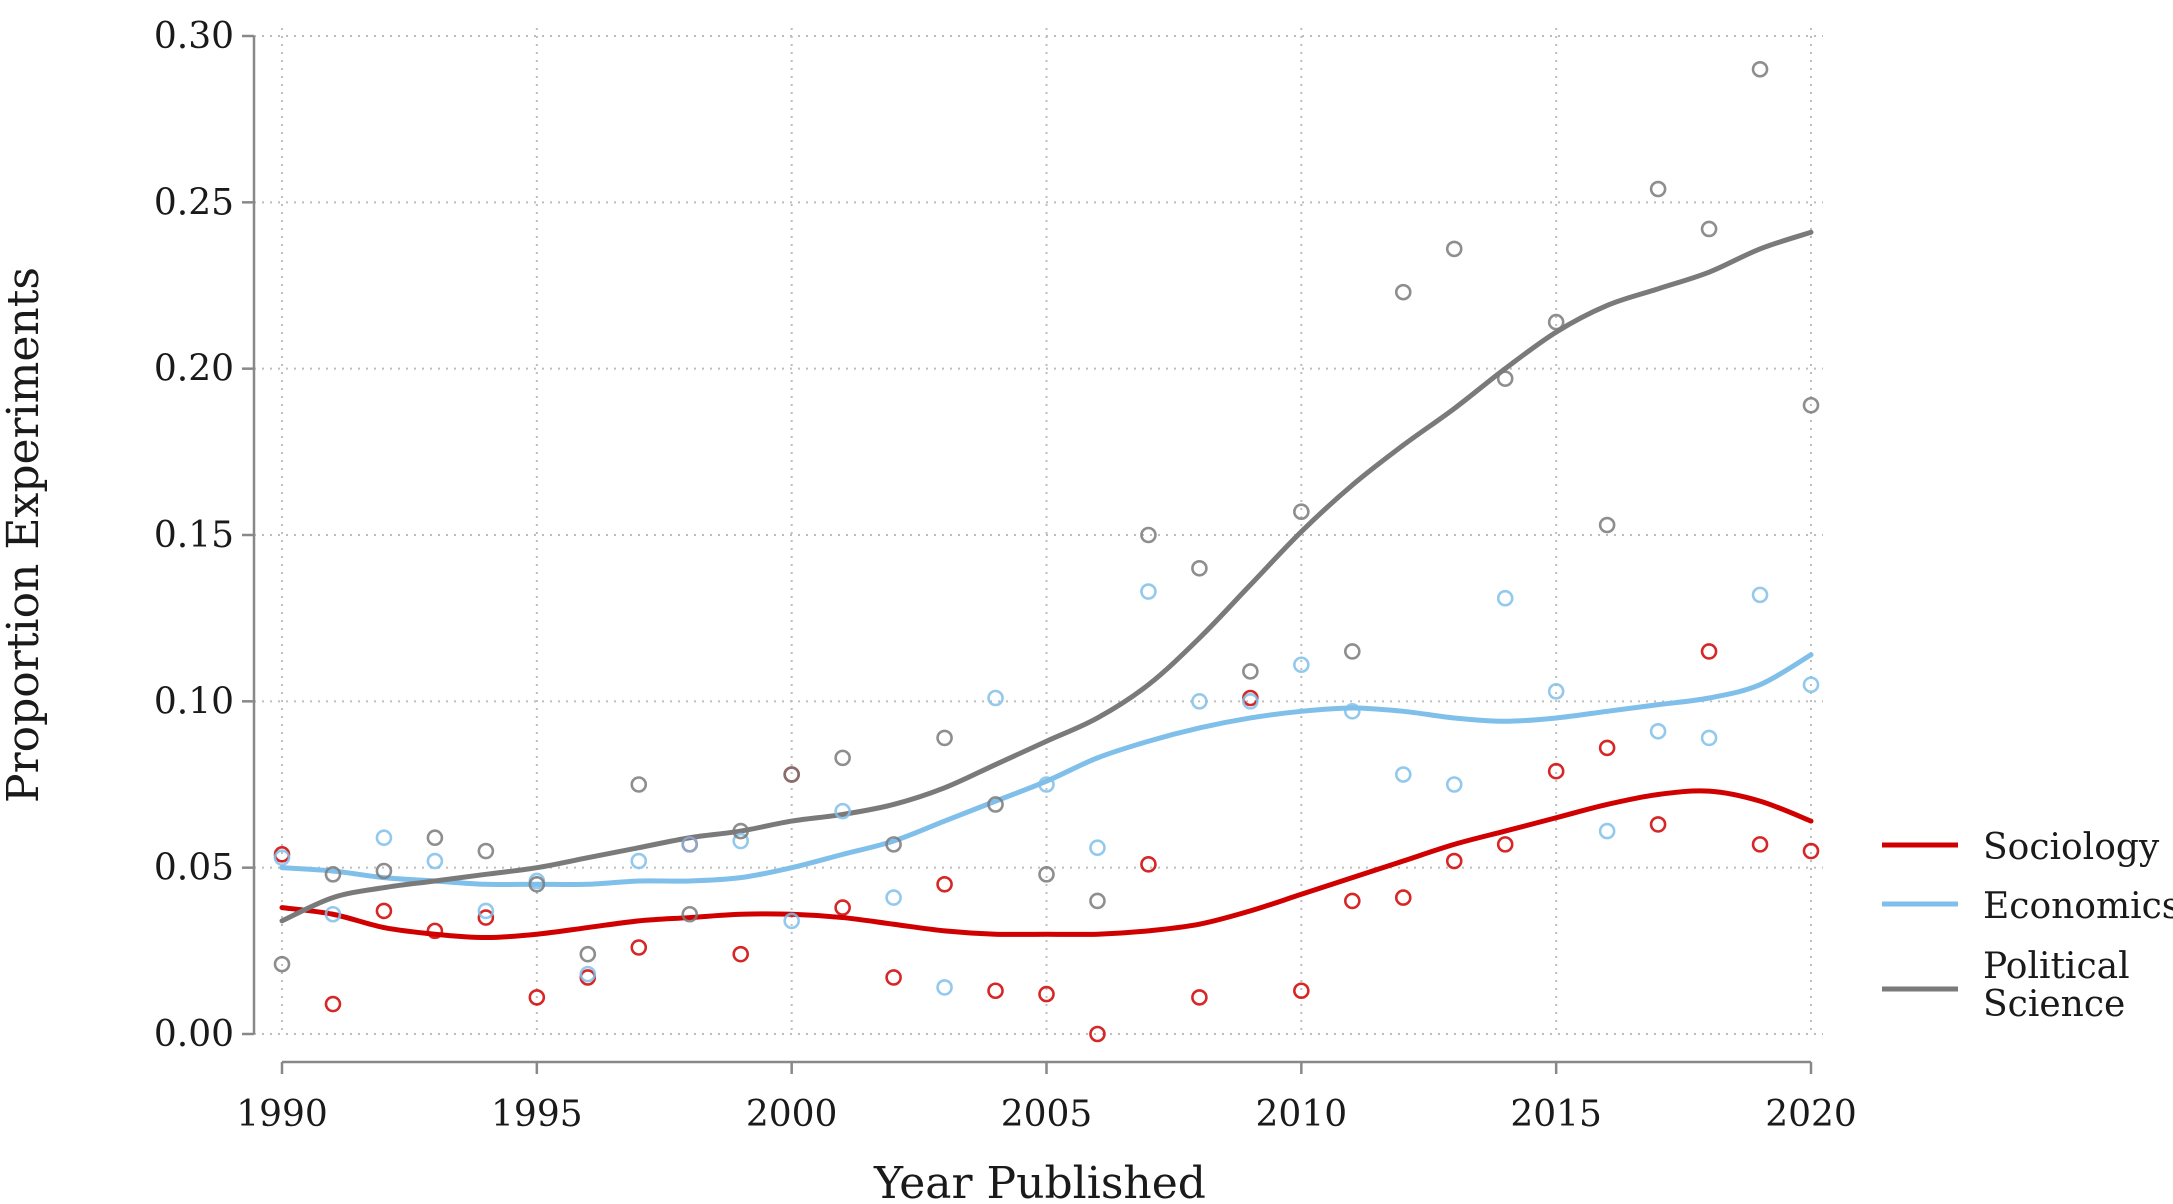 The image size is (2173, 1204). I want to click on legend-item-economics: Economics, so click(2027, 906).